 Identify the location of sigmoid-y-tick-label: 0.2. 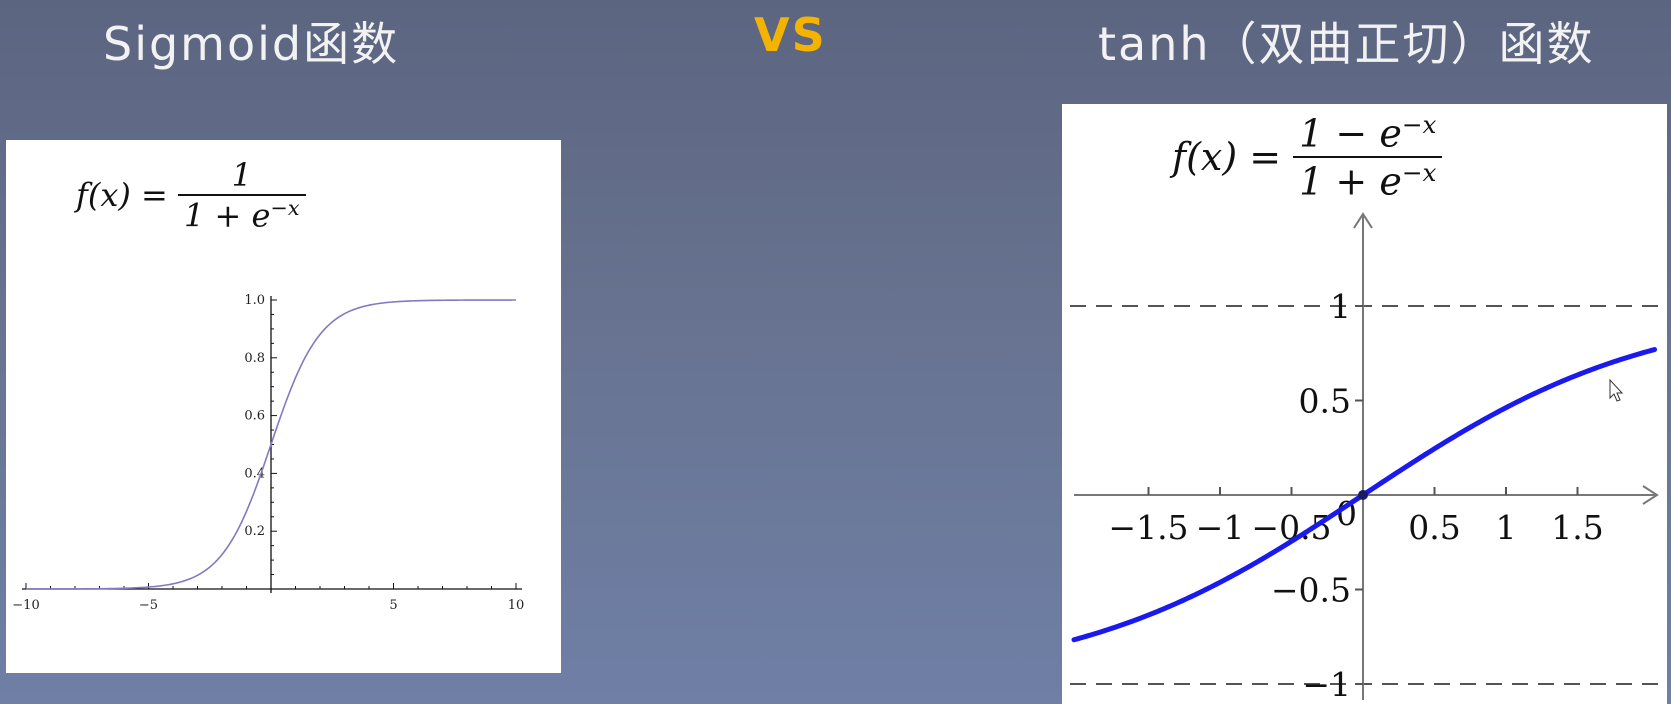
(254, 531).